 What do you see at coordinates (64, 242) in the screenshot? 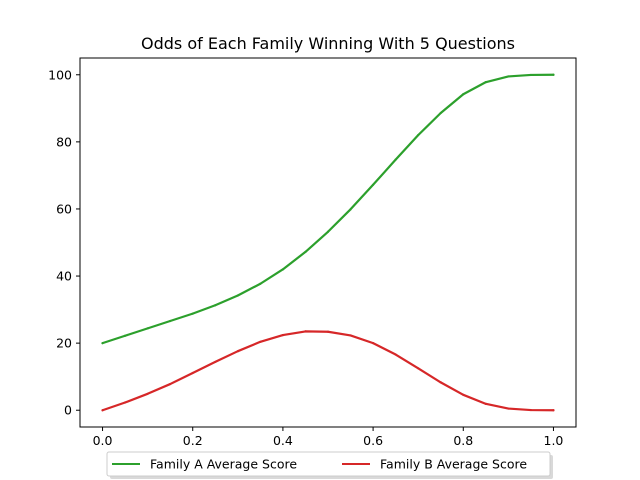
I see `y-axis: 0 20 40 60 80 100` at bounding box center [64, 242].